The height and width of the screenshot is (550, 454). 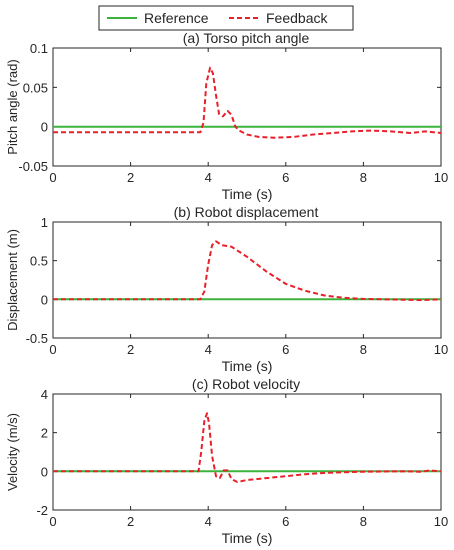 What do you see at coordinates (297, 18) in the screenshot?
I see `legend-label-feedback: Feedback` at bounding box center [297, 18].